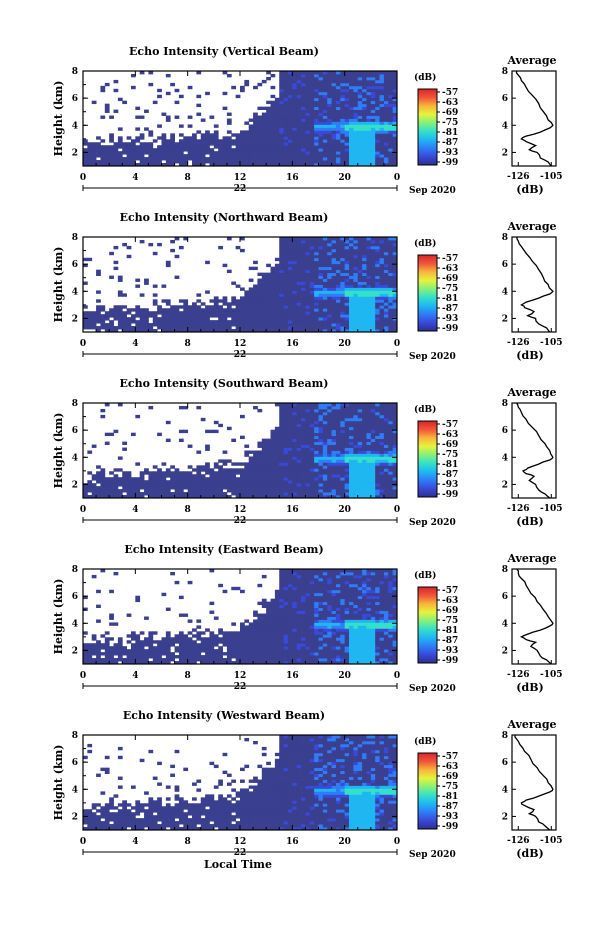 This screenshot has height=929, width=611. What do you see at coordinates (240, 344) in the screenshot?
I see `x-tick-label: 12` at bounding box center [240, 344].